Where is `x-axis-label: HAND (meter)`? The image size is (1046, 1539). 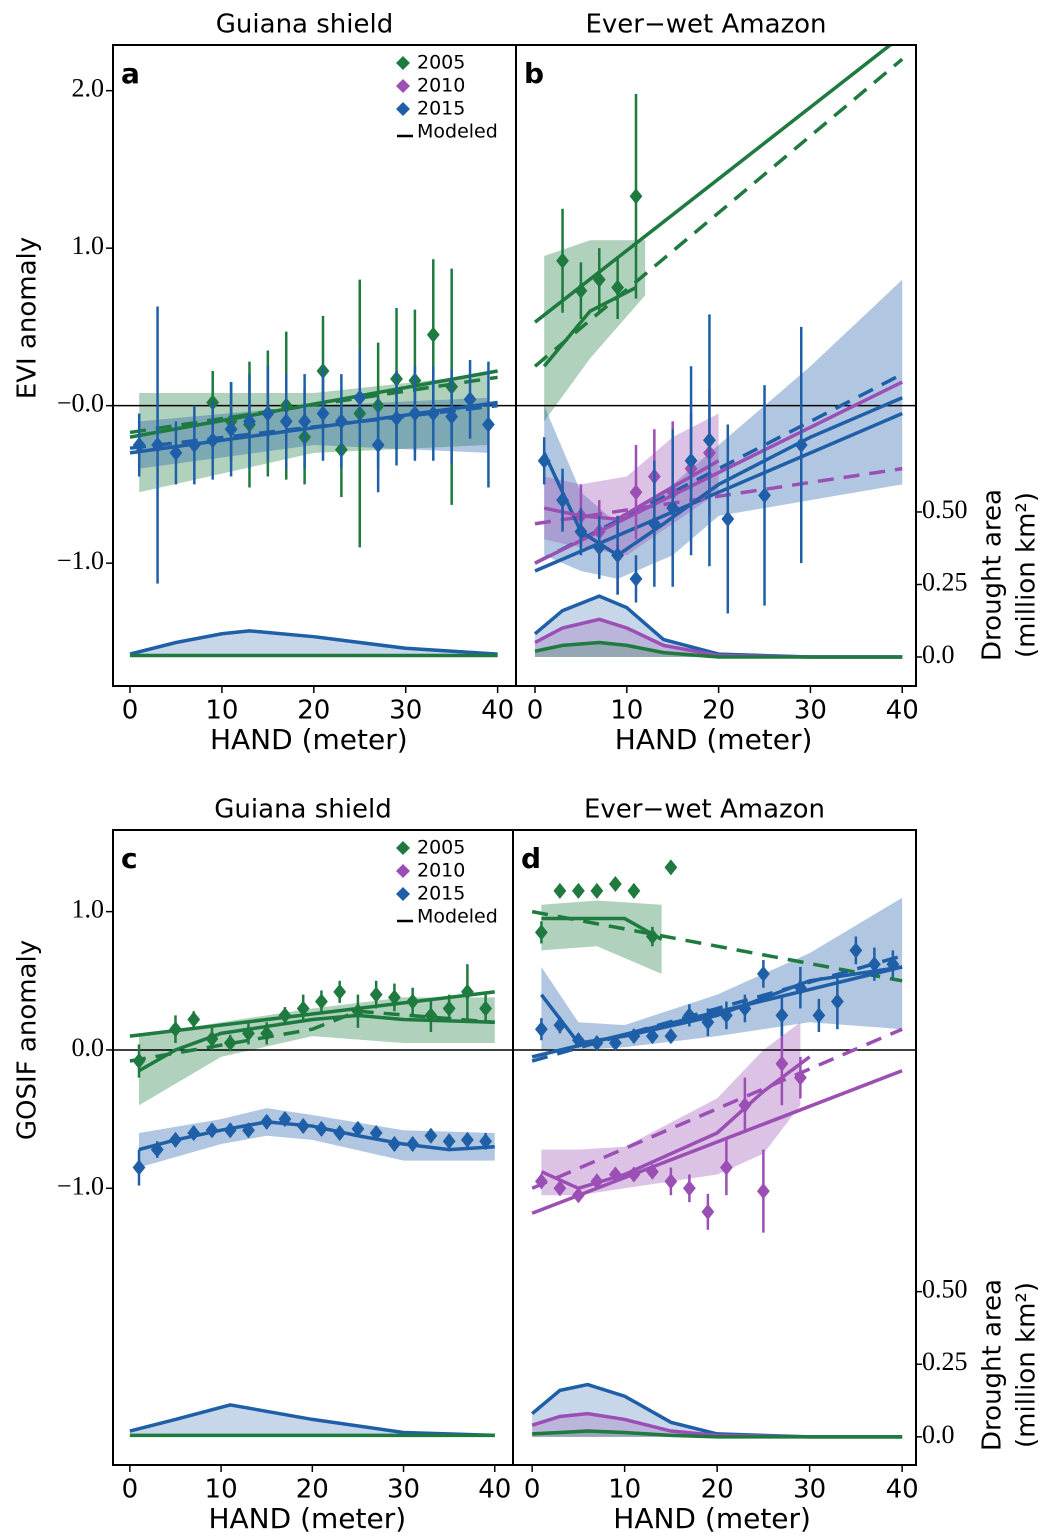 x-axis-label: HAND (meter) is located at coordinates (307, 1518).